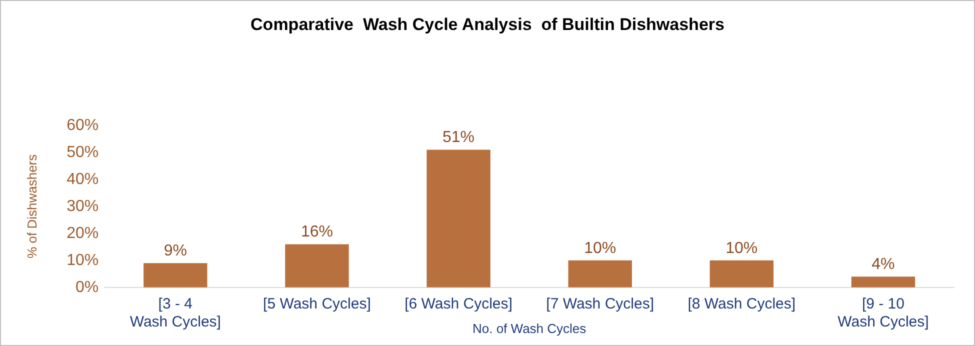 The width and height of the screenshot is (975, 346). Describe the element at coordinates (82, 233) in the screenshot. I see `y-tick-label: 20%` at that location.